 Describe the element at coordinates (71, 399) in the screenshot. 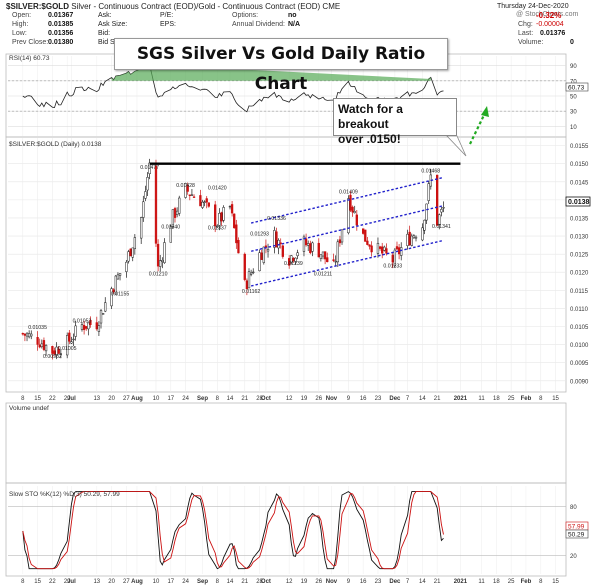

I see `x-tick-label-top: Jul` at that location.